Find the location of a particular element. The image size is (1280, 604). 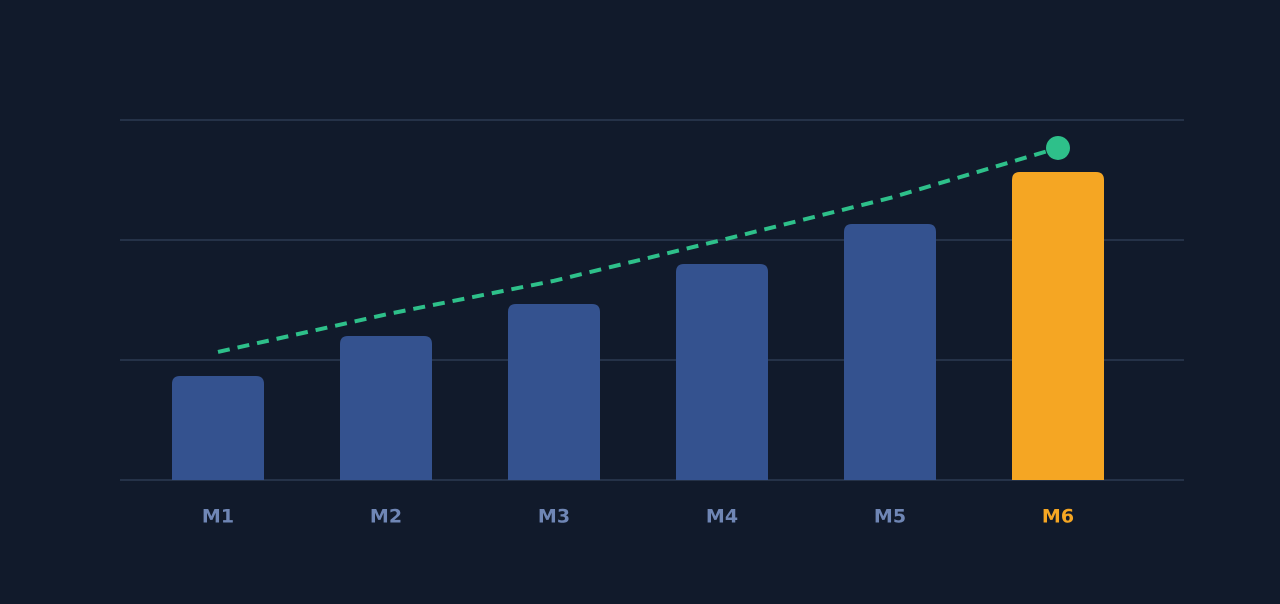

x-tick-label: M1 is located at coordinates (218, 517).